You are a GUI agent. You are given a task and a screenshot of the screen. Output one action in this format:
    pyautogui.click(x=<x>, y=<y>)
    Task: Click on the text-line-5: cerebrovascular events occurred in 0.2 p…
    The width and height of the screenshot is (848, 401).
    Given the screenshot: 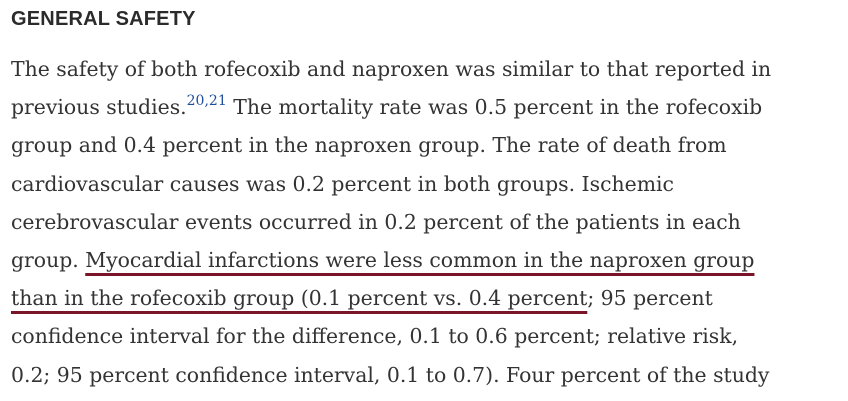 What is the action you would take?
    pyautogui.click(x=376, y=221)
    